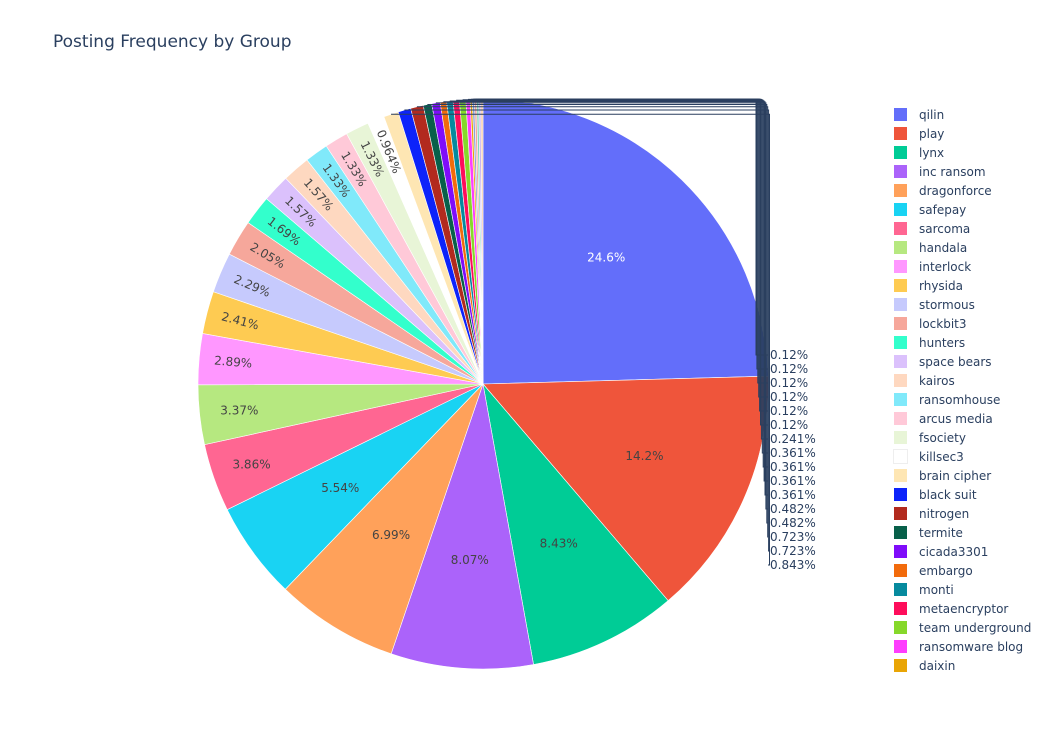 Image resolution: width=1050 pixels, height=750 pixels. I want to click on legend-item-inc-ransom: inc ransom, so click(968, 171).